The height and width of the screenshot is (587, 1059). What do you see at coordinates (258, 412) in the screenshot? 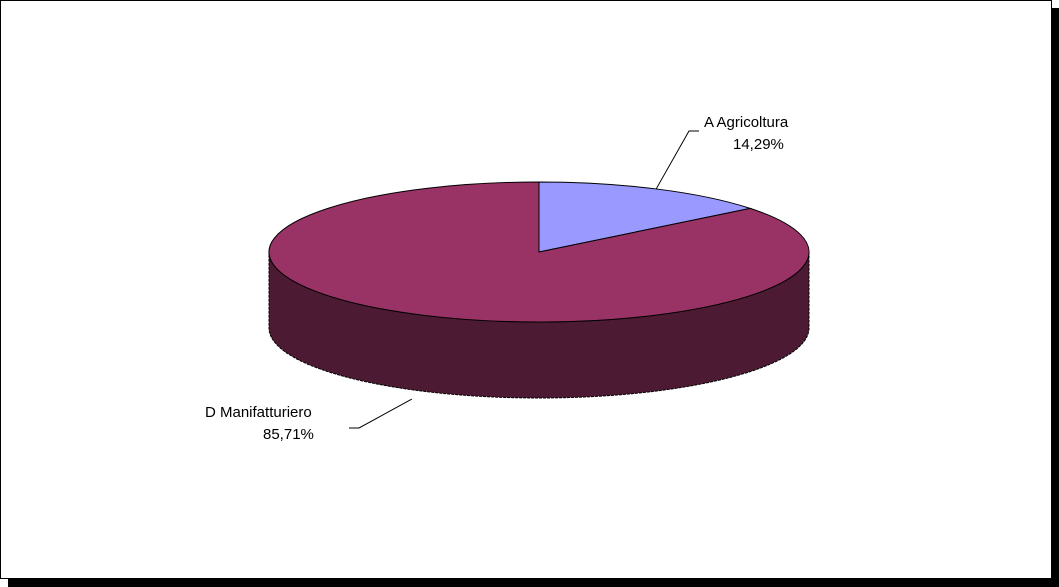
I see `slice-label-manifatturiero-category: D Manifatturiero` at bounding box center [258, 412].